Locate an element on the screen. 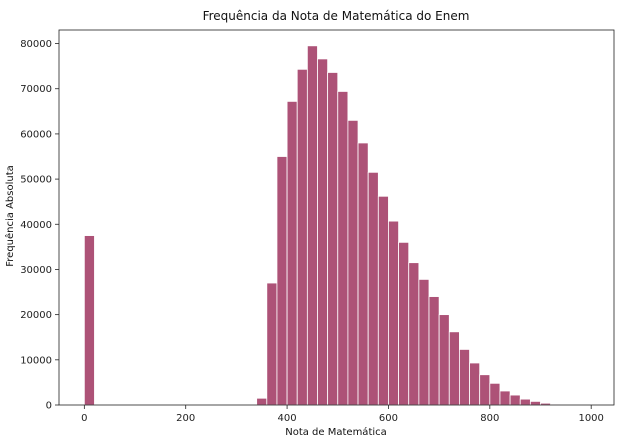 The image size is (635, 447). y-tick-label-7: 70000 is located at coordinates (36, 89).